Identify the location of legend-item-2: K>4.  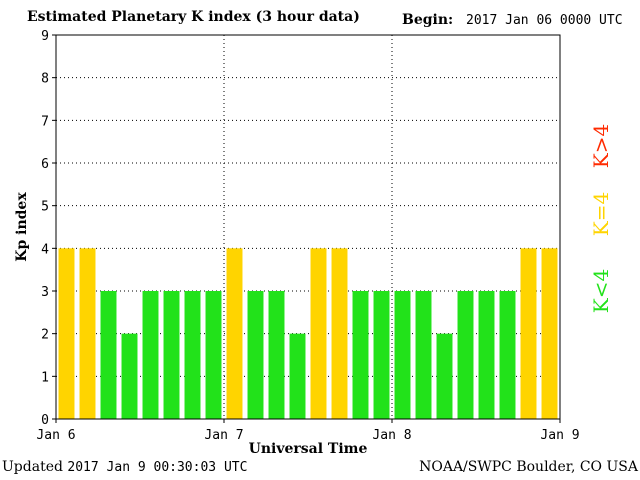
(601, 146).